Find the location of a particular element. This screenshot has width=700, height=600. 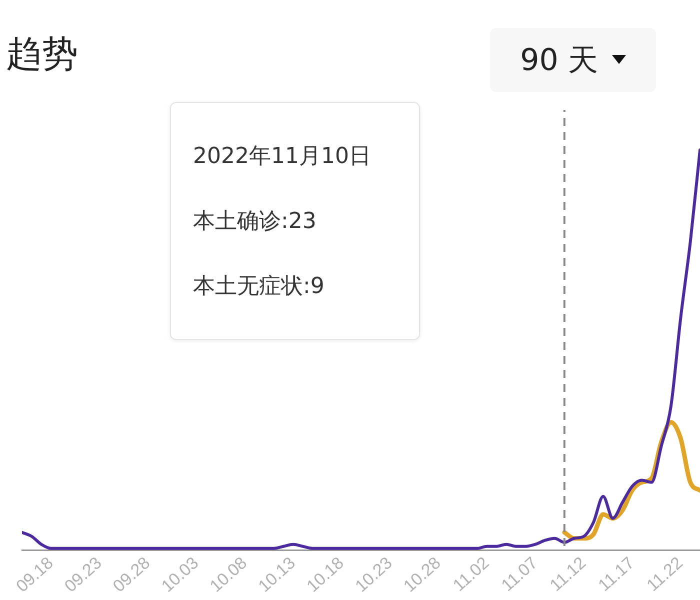

annotation: 2022年11月10日 is located at coordinates (282, 157).